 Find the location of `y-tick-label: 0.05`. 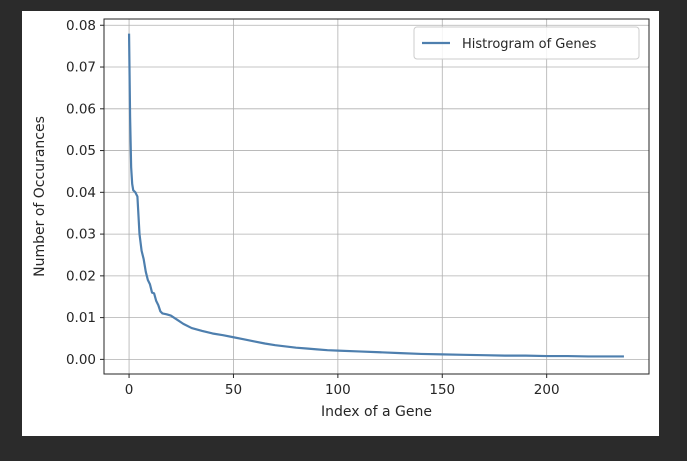

y-tick-label: 0.05 is located at coordinates (81, 151).